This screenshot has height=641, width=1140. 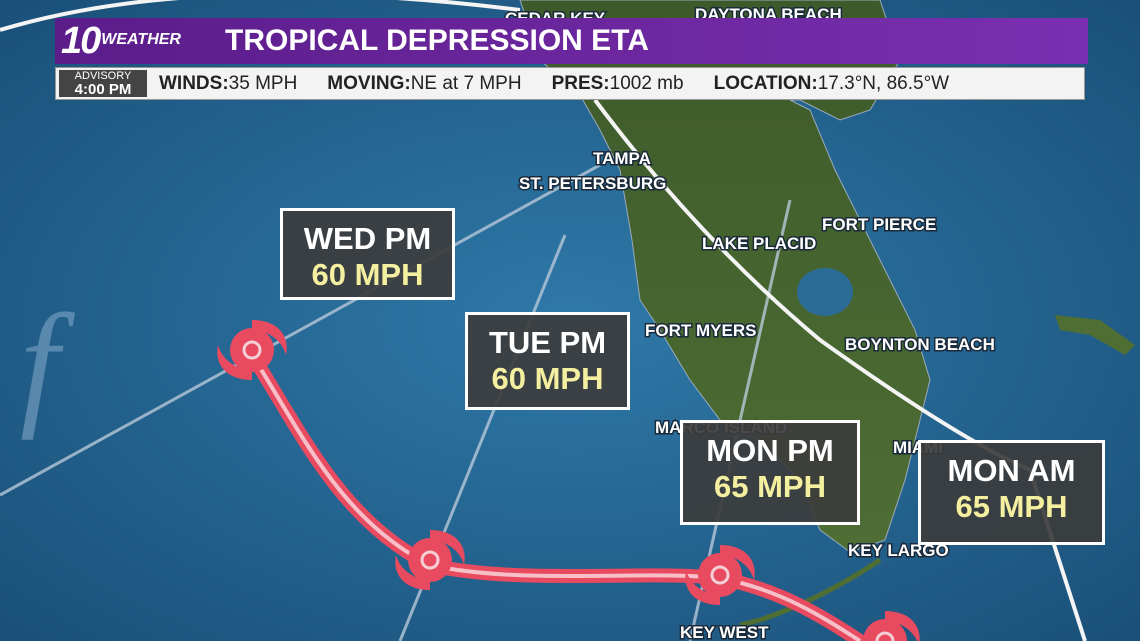 I want to click on forecast-box: TUE PM 60 MPH, so click(x=547, y=361).